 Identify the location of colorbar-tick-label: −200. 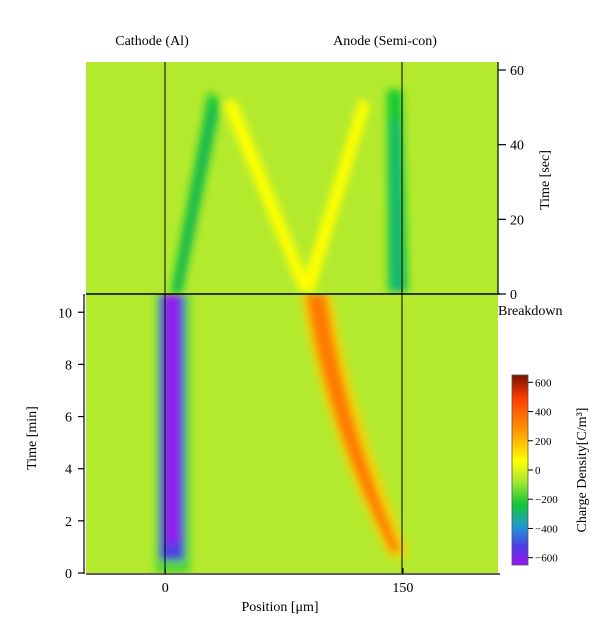
(546, 500).